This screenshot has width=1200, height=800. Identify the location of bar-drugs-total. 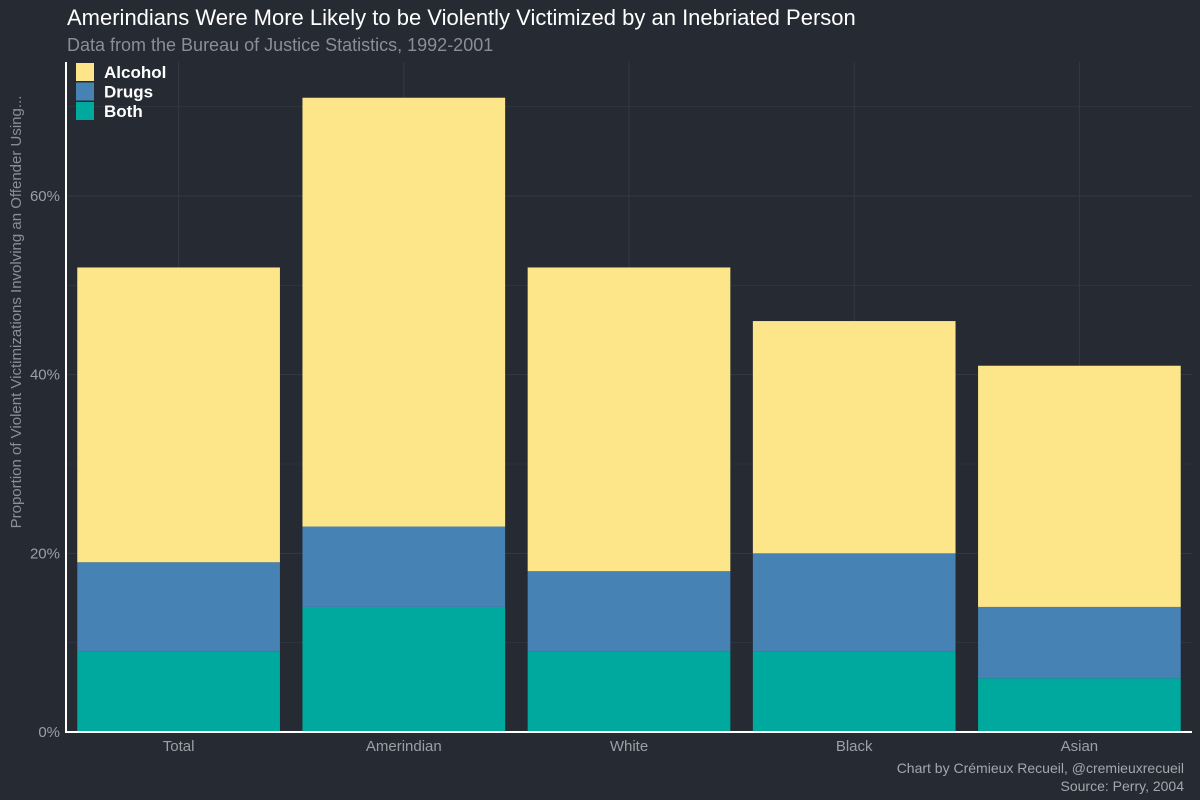
(178, 607).